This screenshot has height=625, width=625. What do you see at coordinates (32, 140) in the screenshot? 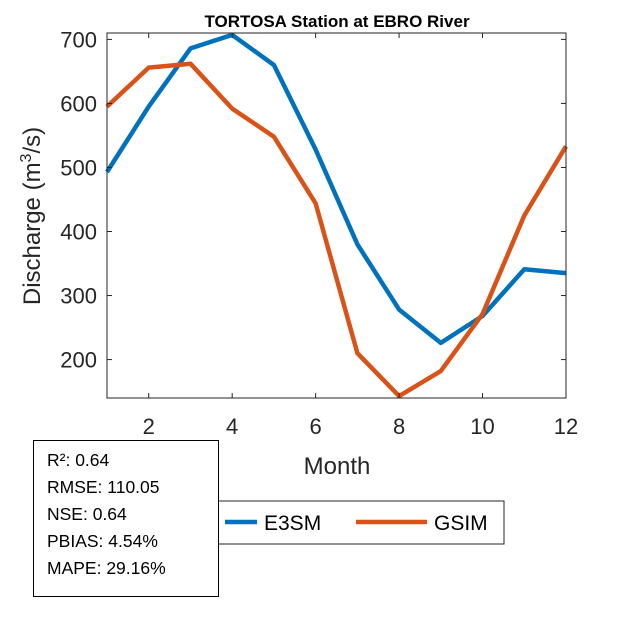
I see `y-axis-label-end: /s)` at bounding box center [32, 140].